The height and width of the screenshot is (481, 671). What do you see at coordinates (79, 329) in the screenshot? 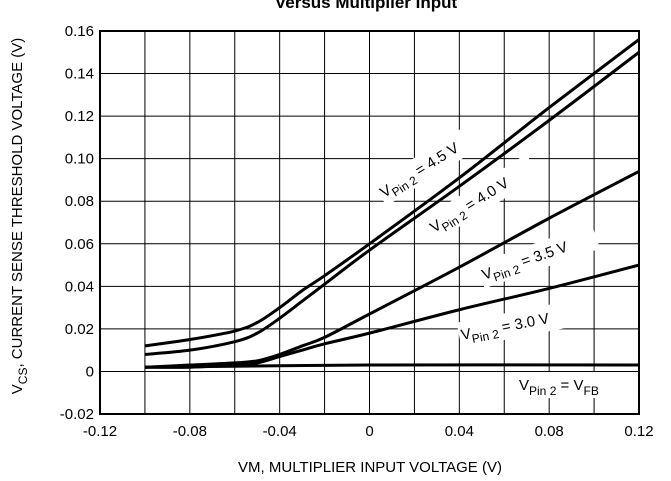
I see `y-tick-label: 0.02` at bounding box center [79, 329].